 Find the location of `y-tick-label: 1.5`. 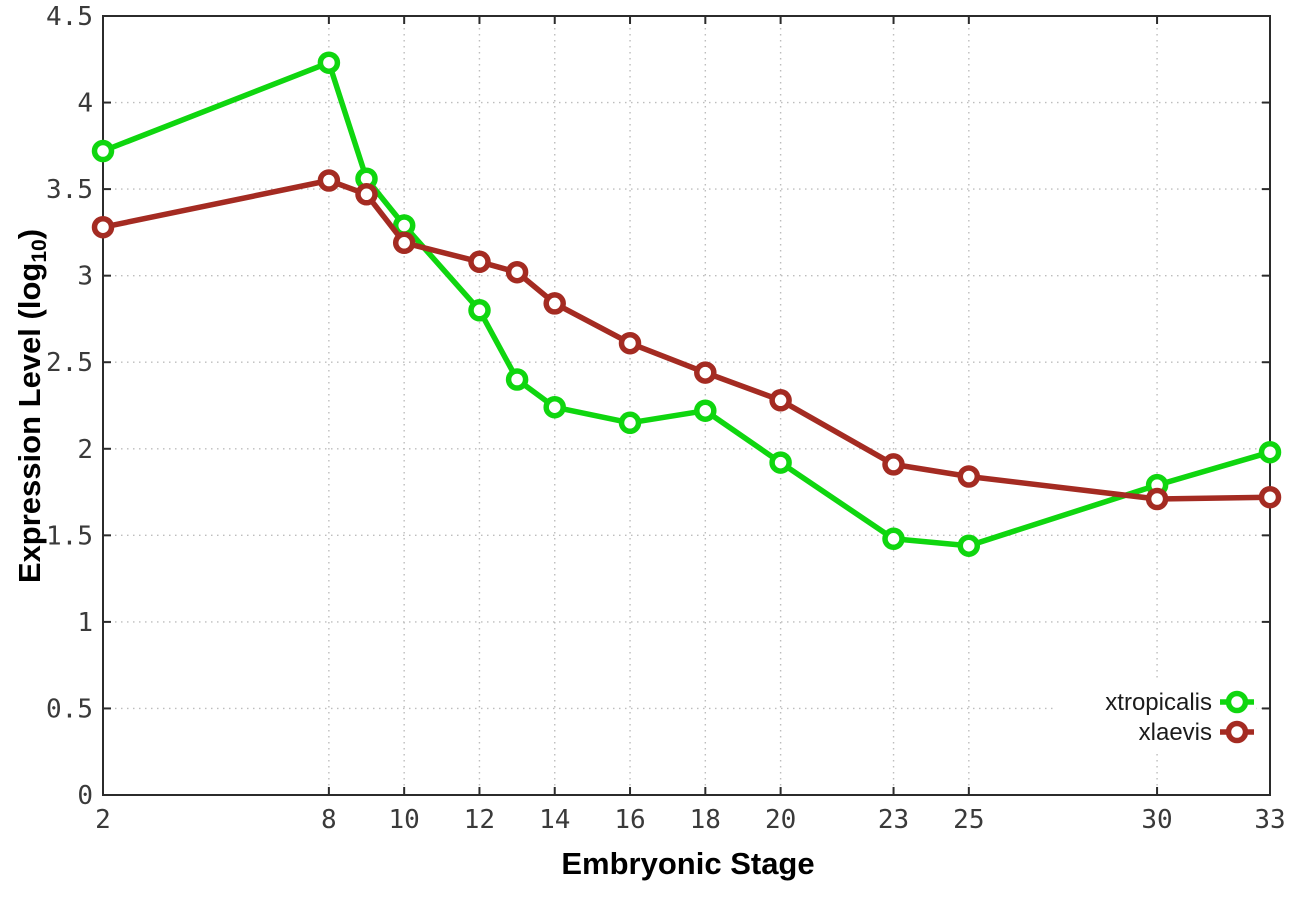

y-tick-label: 1.5 is located at coordinates (69, 536).